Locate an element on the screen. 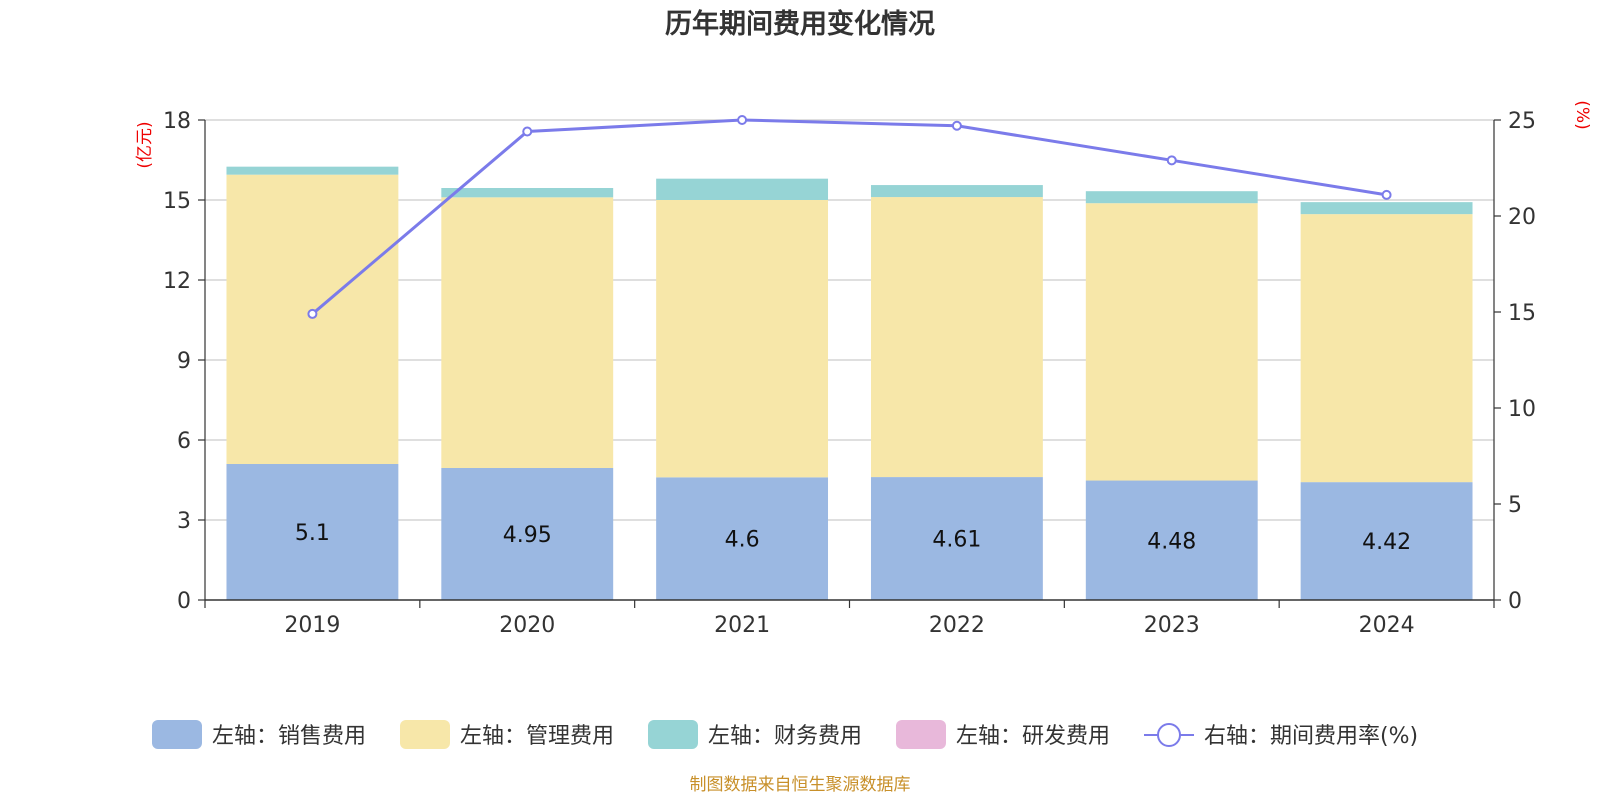 This screenshot has width=1600, height=800. legend: 左轴：销售费用 左轴：管理费用 左轴：财务费用 左轴：研发费用 右轴：期间费用率(%) is located at coordinates (785, 734).